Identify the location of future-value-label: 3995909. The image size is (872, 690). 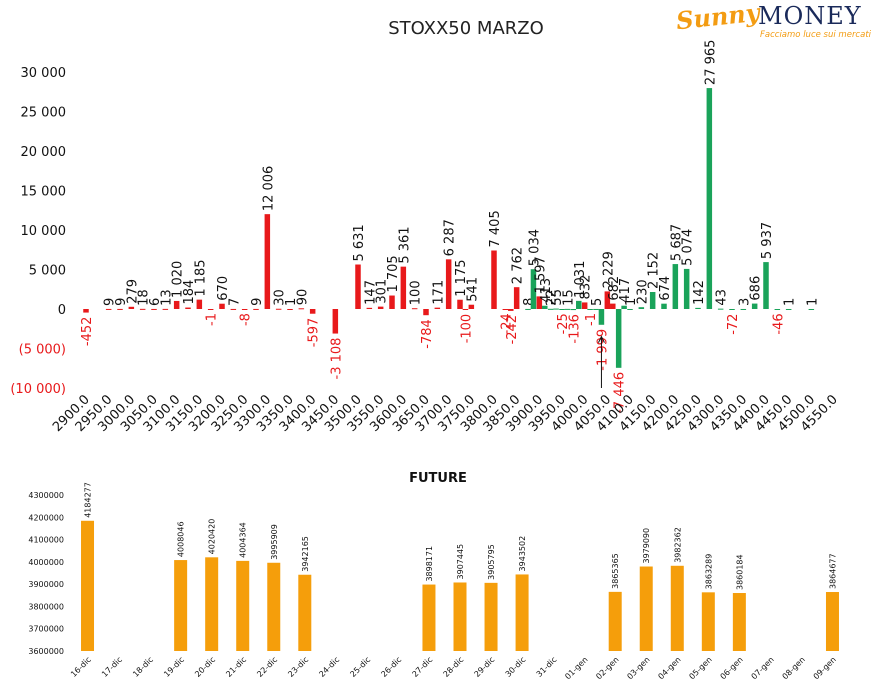
(274, 542).